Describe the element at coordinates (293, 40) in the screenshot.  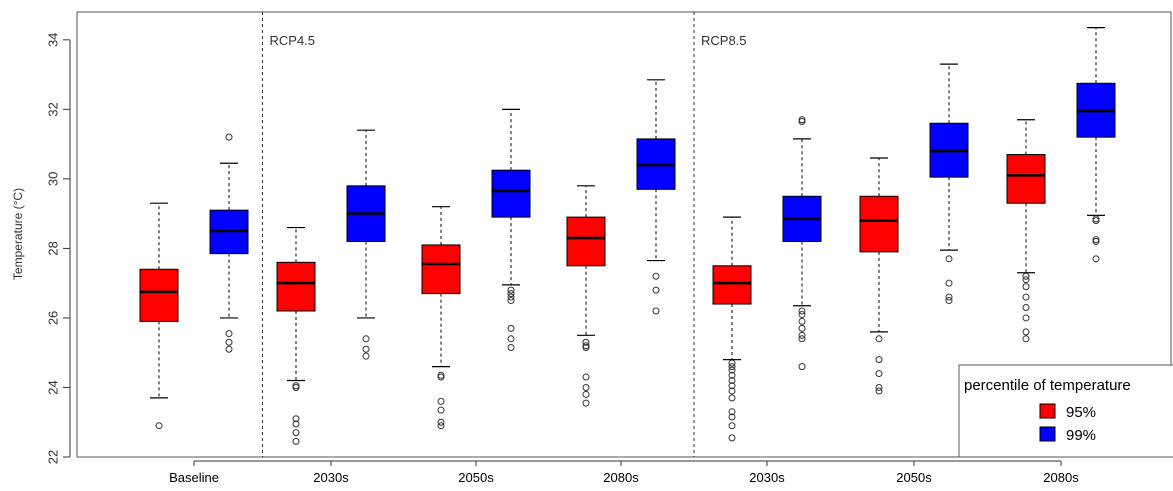
I see `section-label: RCP4.5` at that location.